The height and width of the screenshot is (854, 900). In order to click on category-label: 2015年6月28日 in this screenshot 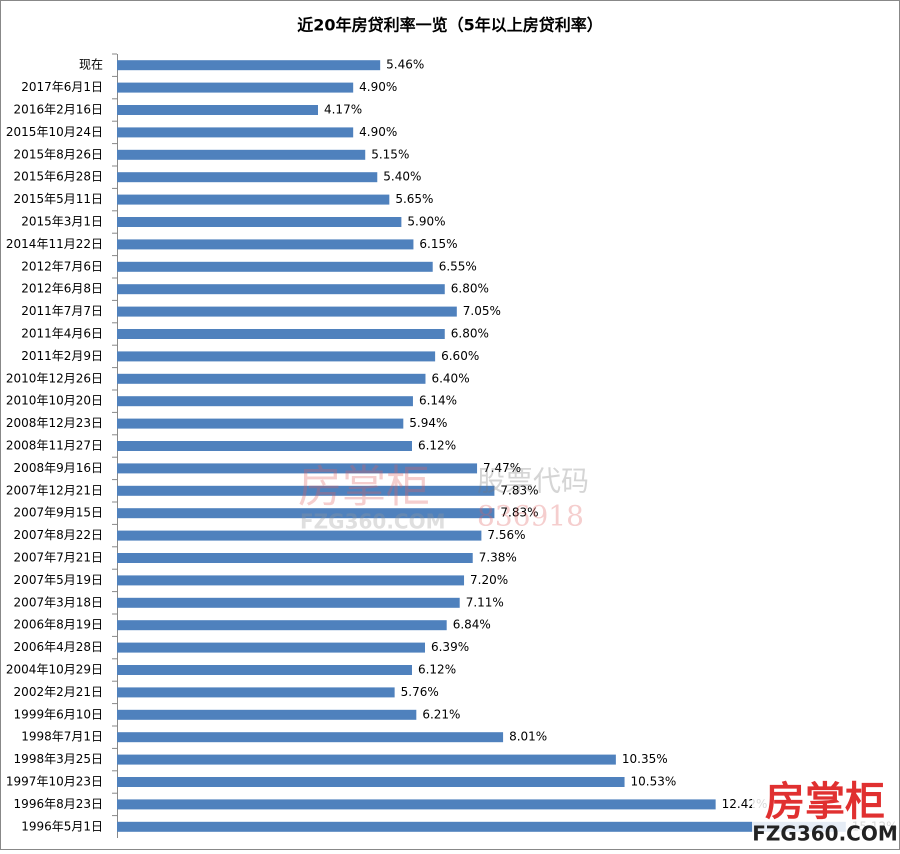, I will do `click(58, 177)`.